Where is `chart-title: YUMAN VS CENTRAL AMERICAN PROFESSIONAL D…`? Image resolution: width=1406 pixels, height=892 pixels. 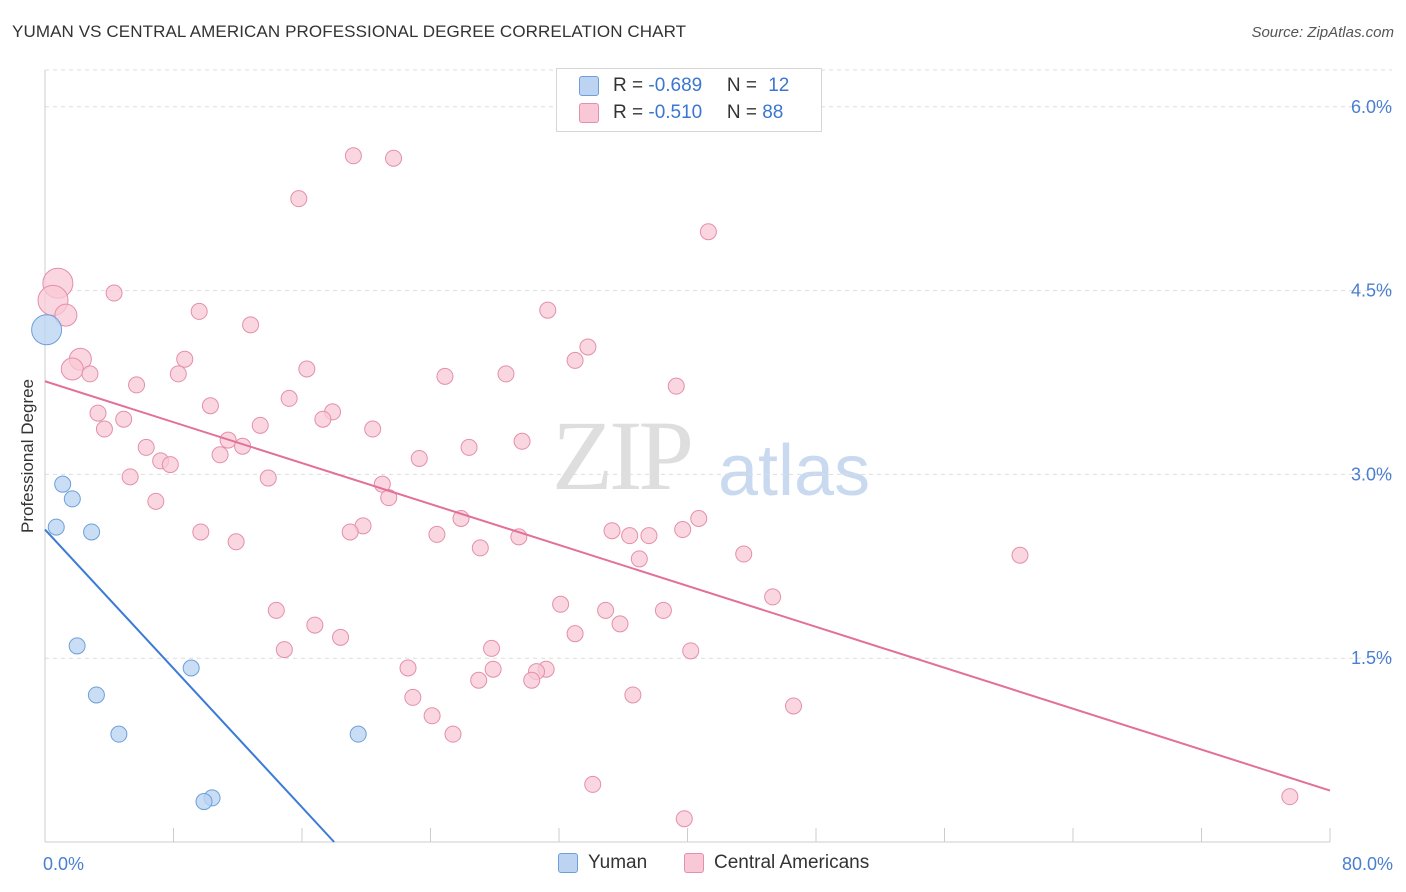
chart-title: YUMAN VS CENTRAL AMERICAN PROFESSIONAL D… is located at coordinates (349, 31).